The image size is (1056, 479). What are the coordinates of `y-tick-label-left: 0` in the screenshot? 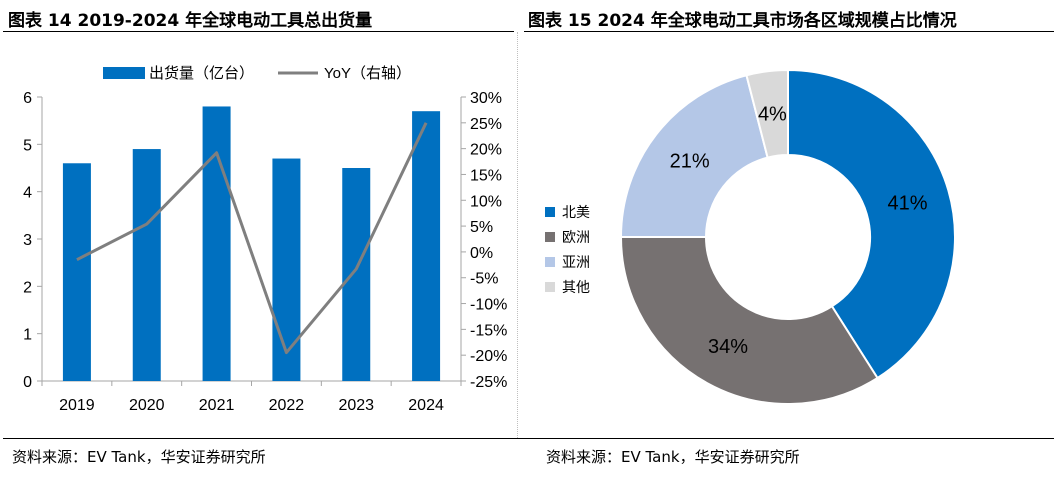 It's located at (27, 382).